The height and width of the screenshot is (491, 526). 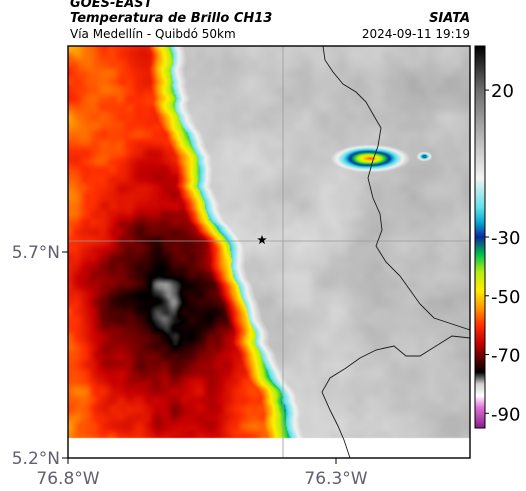 I want to click on colorbar: 20 -30 -50 -70 -90, so click(x=497, y=237).